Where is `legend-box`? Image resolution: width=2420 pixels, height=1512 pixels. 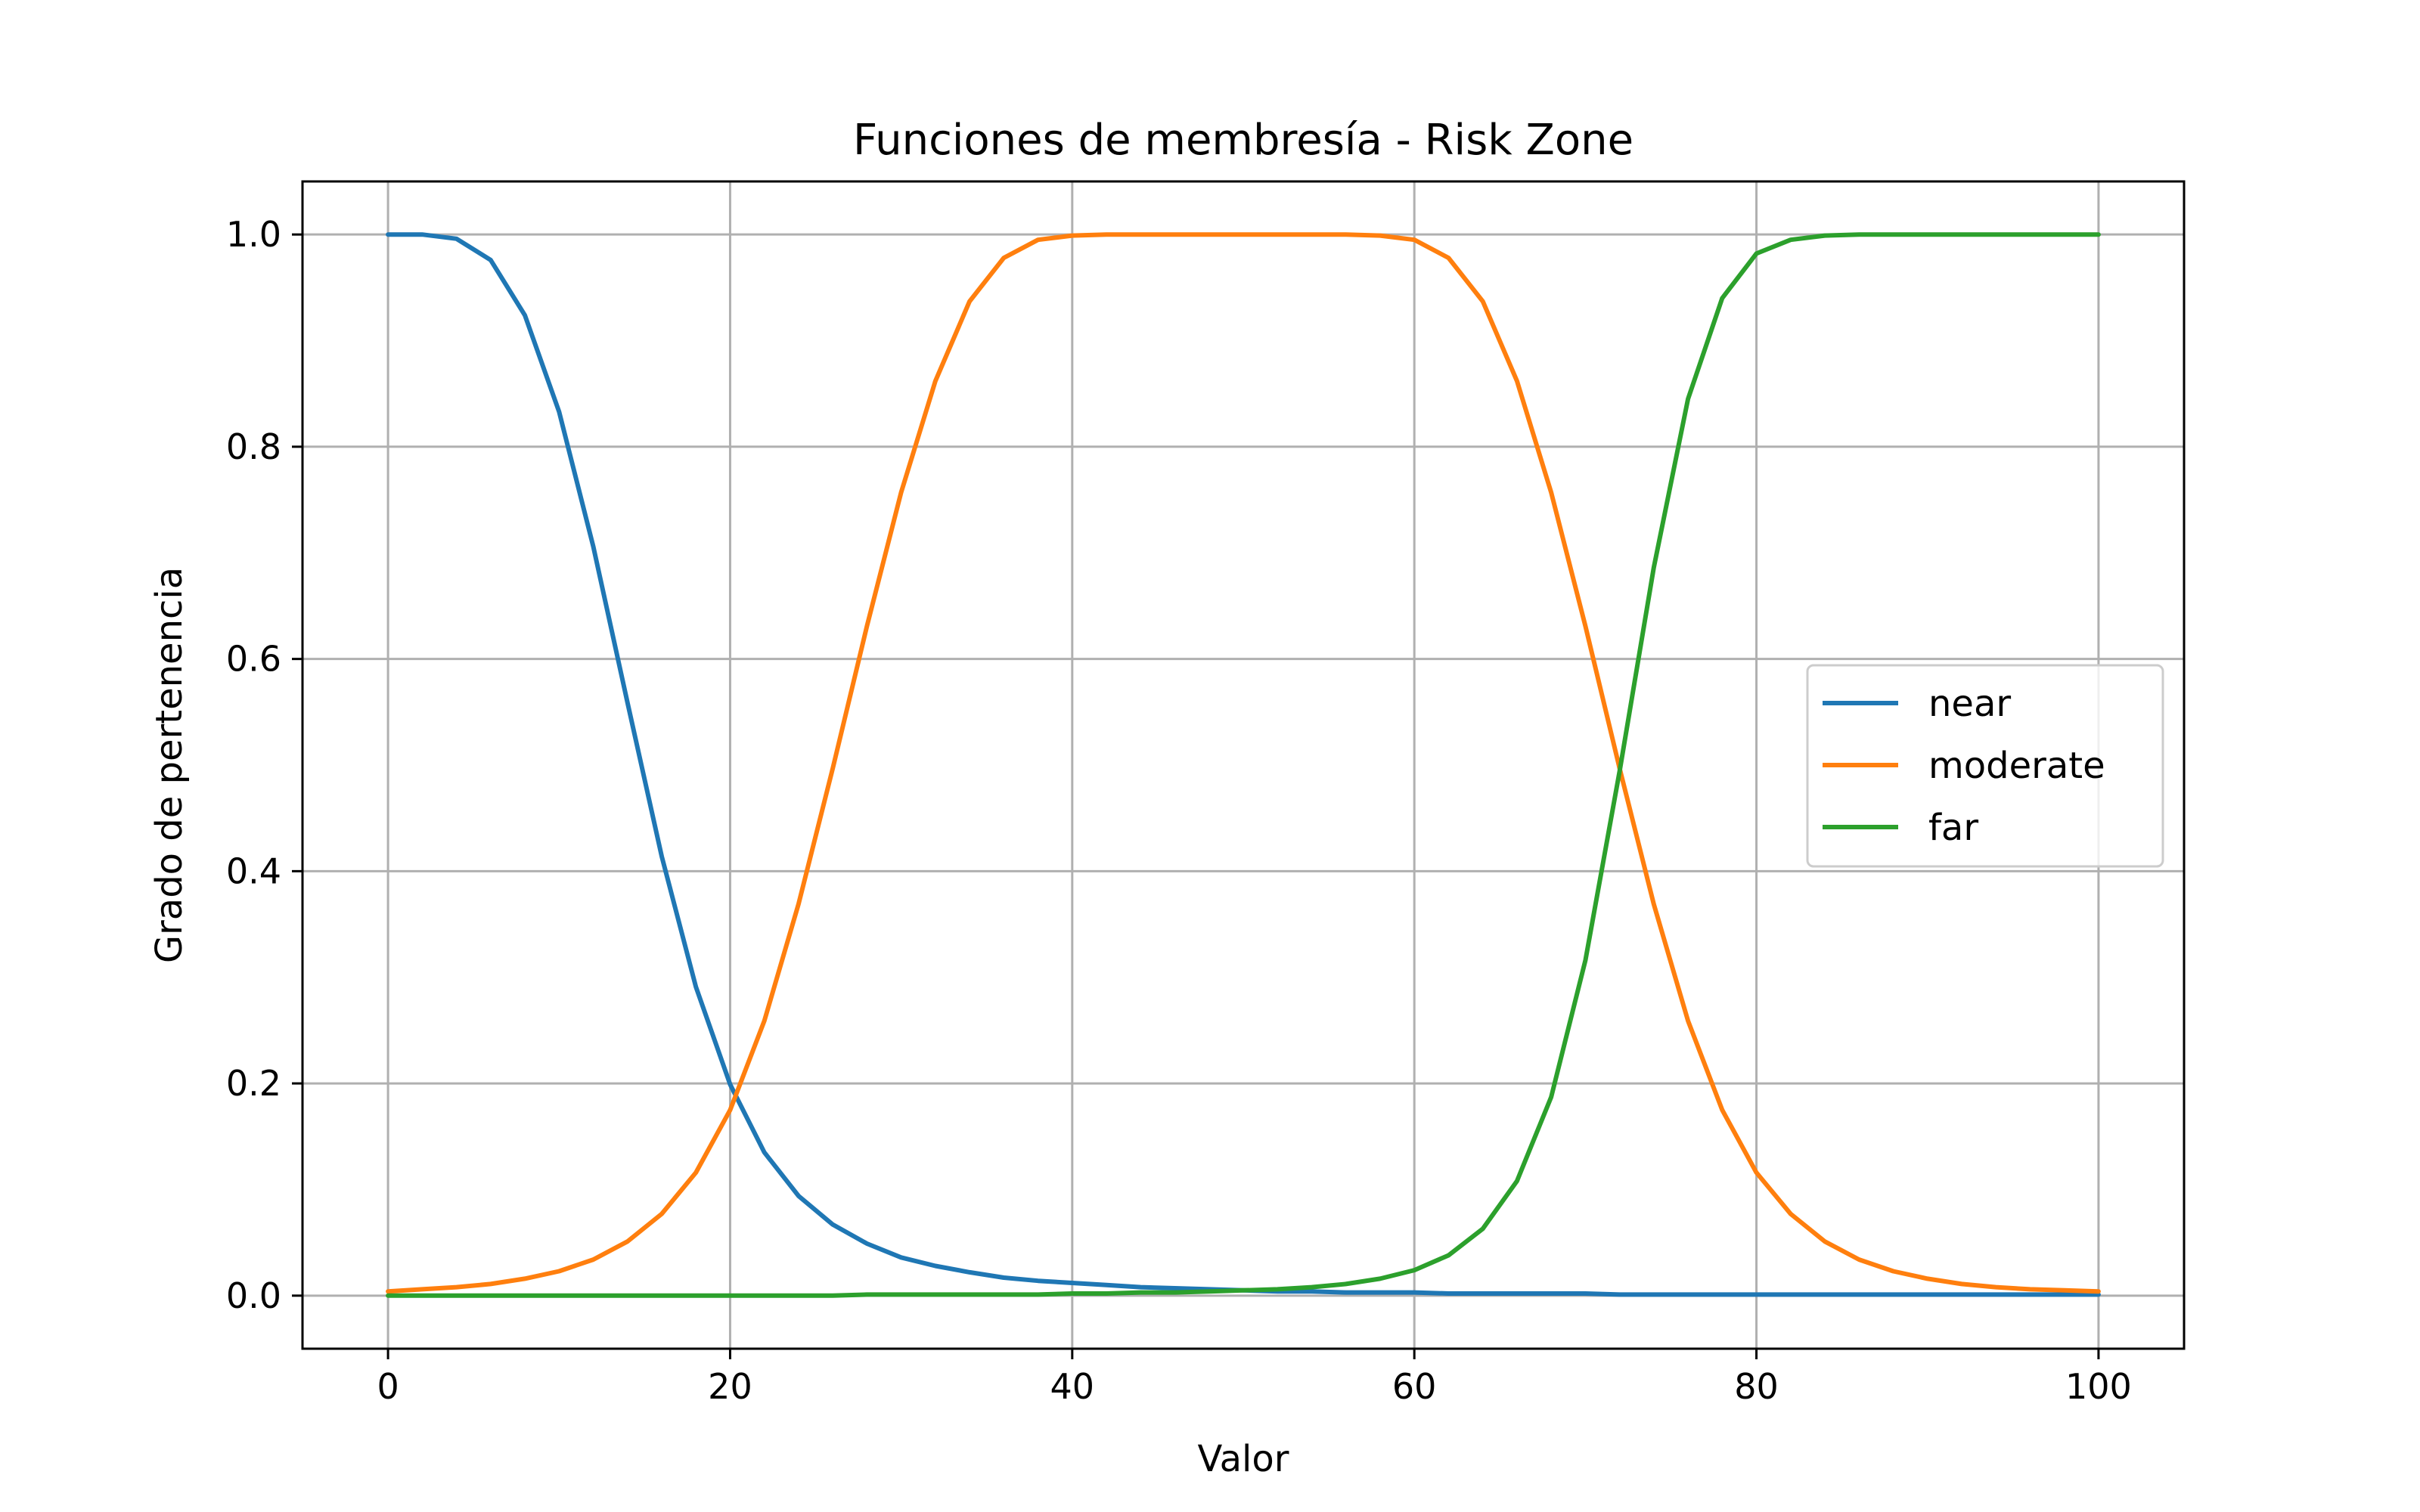 legend-box is located at coordinates (1985, 766).